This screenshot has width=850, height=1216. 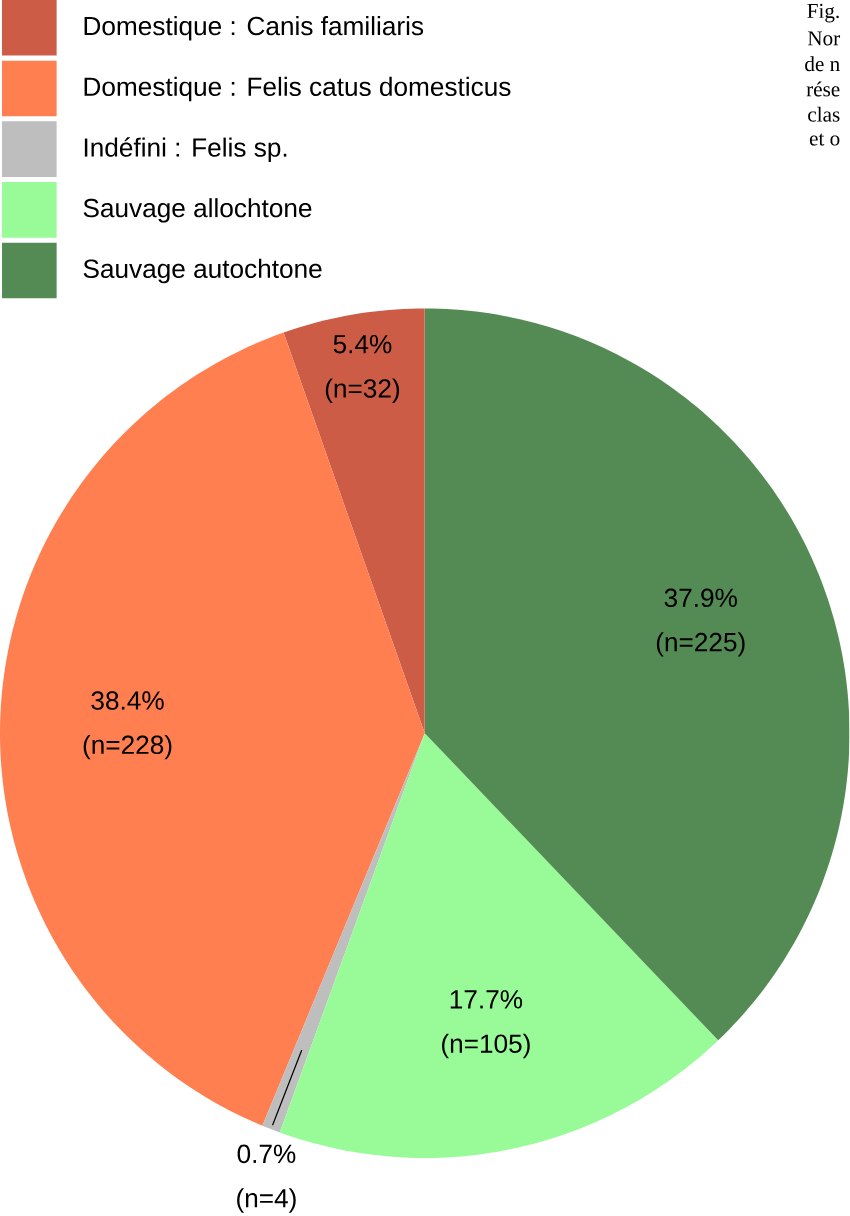 I want to click on text: rése, so click(x=823, y=89).